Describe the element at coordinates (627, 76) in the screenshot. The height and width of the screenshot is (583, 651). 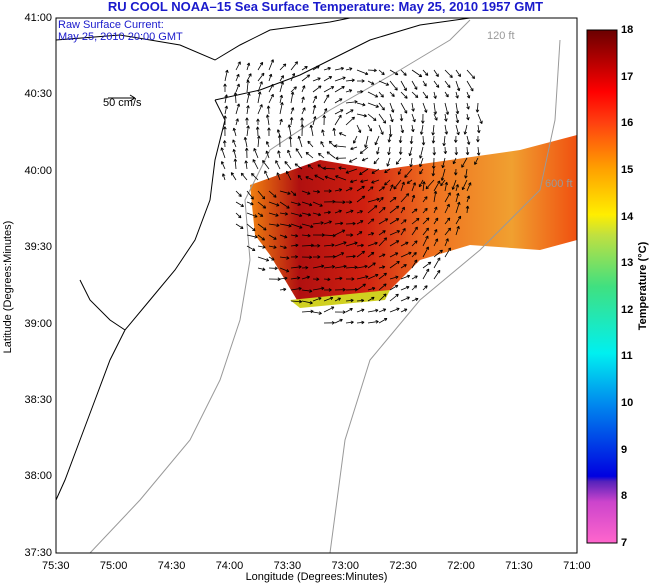
I see `colorbar-tick-label: 17` at that location.